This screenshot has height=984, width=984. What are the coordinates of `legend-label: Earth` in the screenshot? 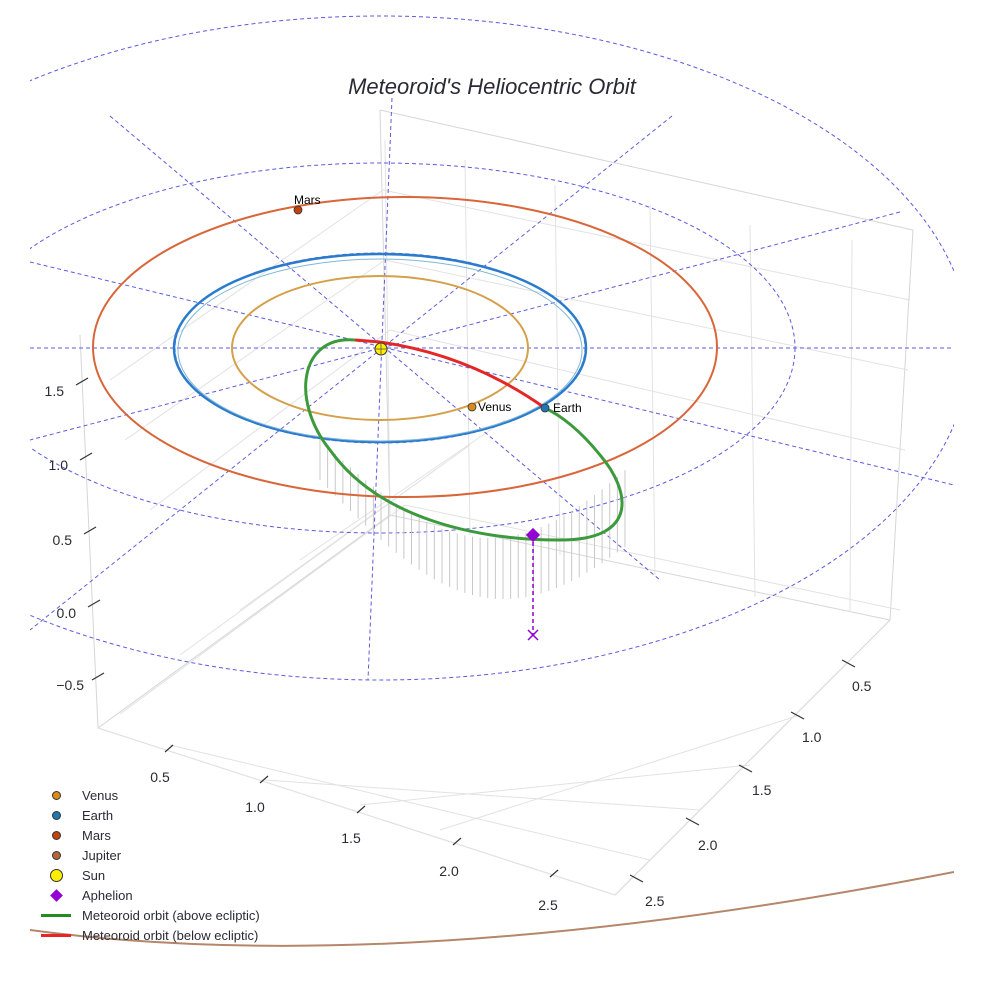 It's located at (98, 815).